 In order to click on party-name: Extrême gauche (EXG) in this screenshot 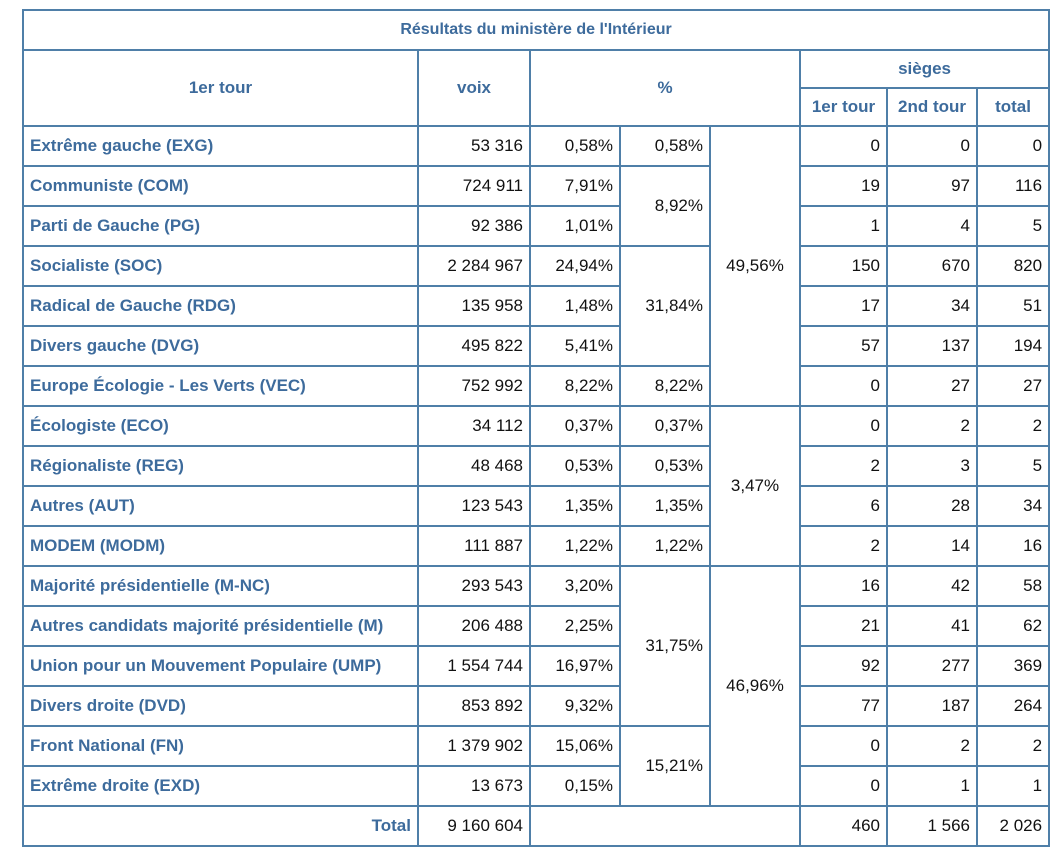, I will do `click(220, 146)`.